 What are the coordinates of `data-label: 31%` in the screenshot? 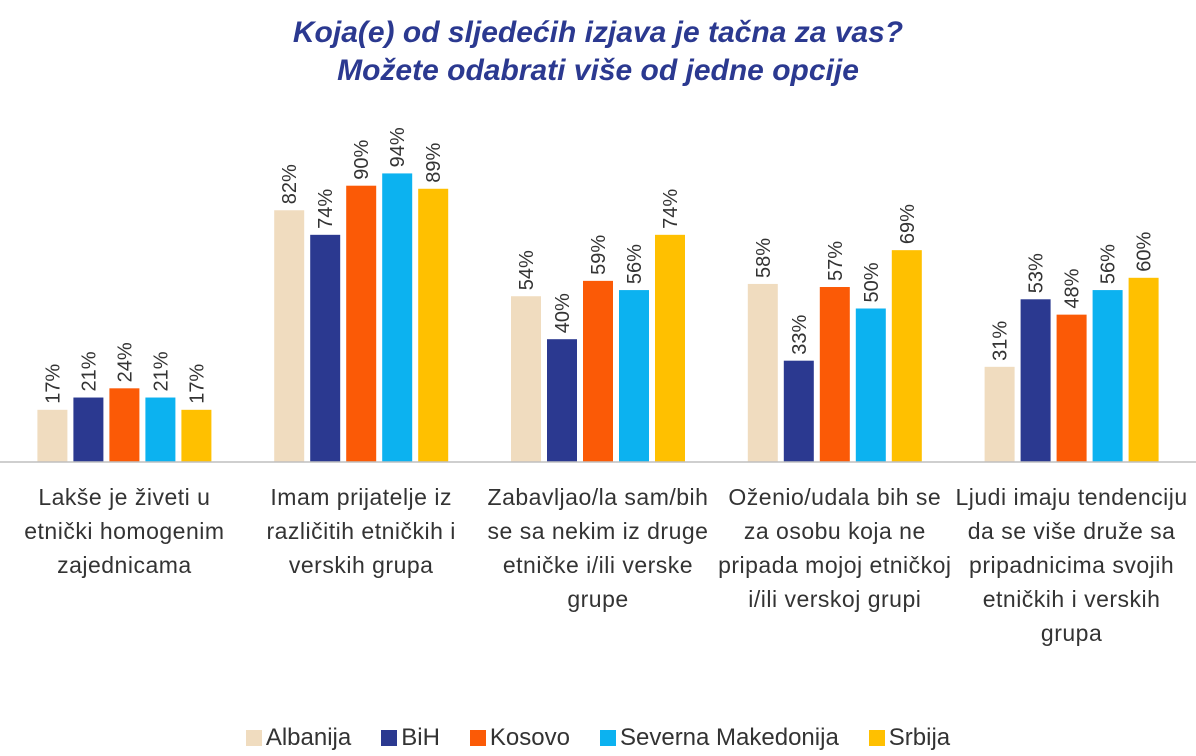 It's located at (1001, 341).